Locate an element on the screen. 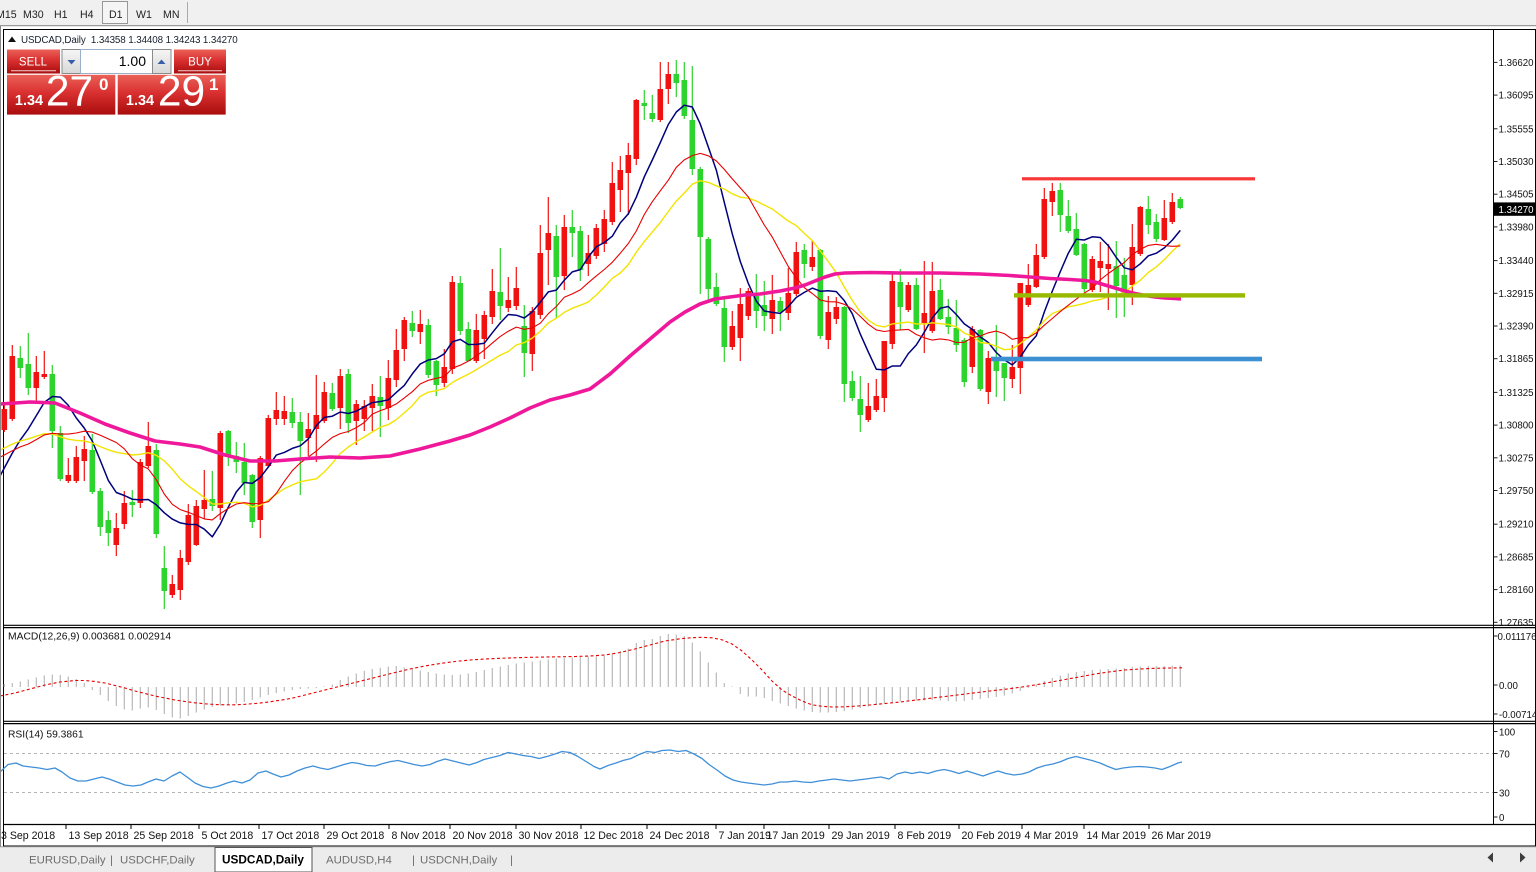  svg-text: 13 Sep 2018 is located at coordinates (99, 836).